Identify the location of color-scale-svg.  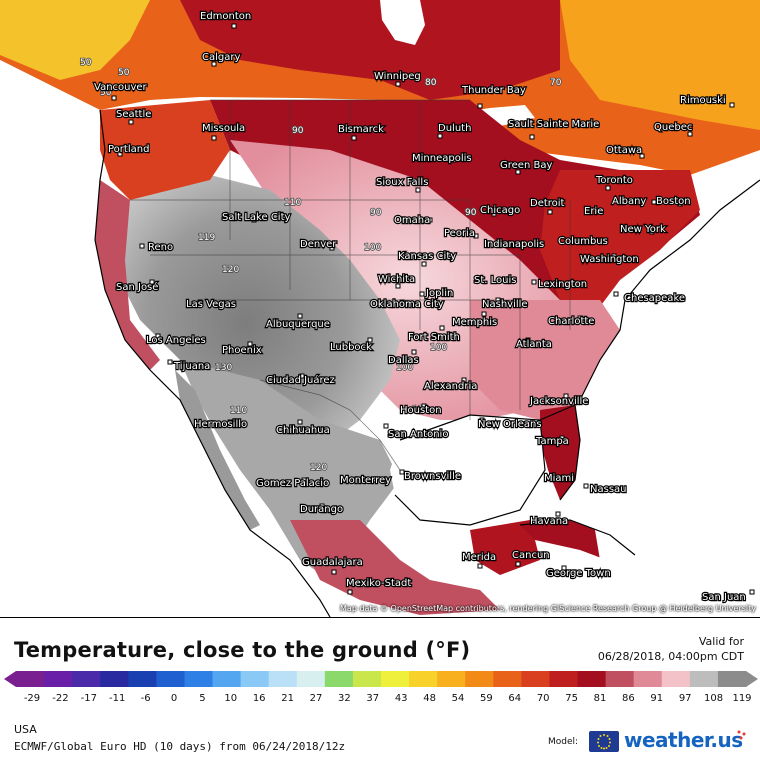
(381, 679).